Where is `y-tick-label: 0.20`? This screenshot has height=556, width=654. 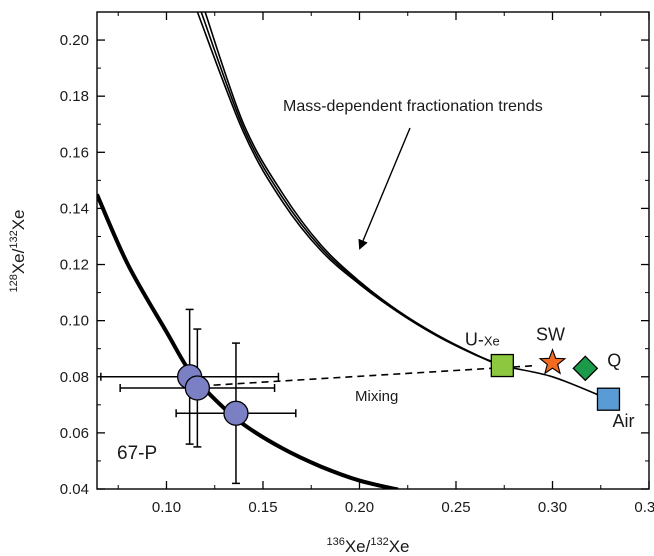 y-tick-label: 0.20 is located at coordinates (74, 40).